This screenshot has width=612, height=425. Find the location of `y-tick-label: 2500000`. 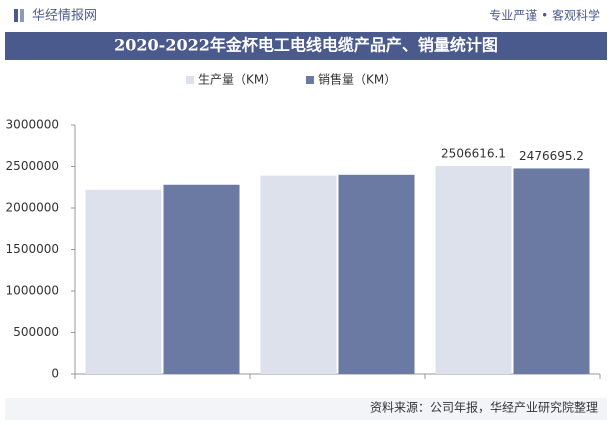

y-tick-label: 2500000 is located at coordinates (32, 166).